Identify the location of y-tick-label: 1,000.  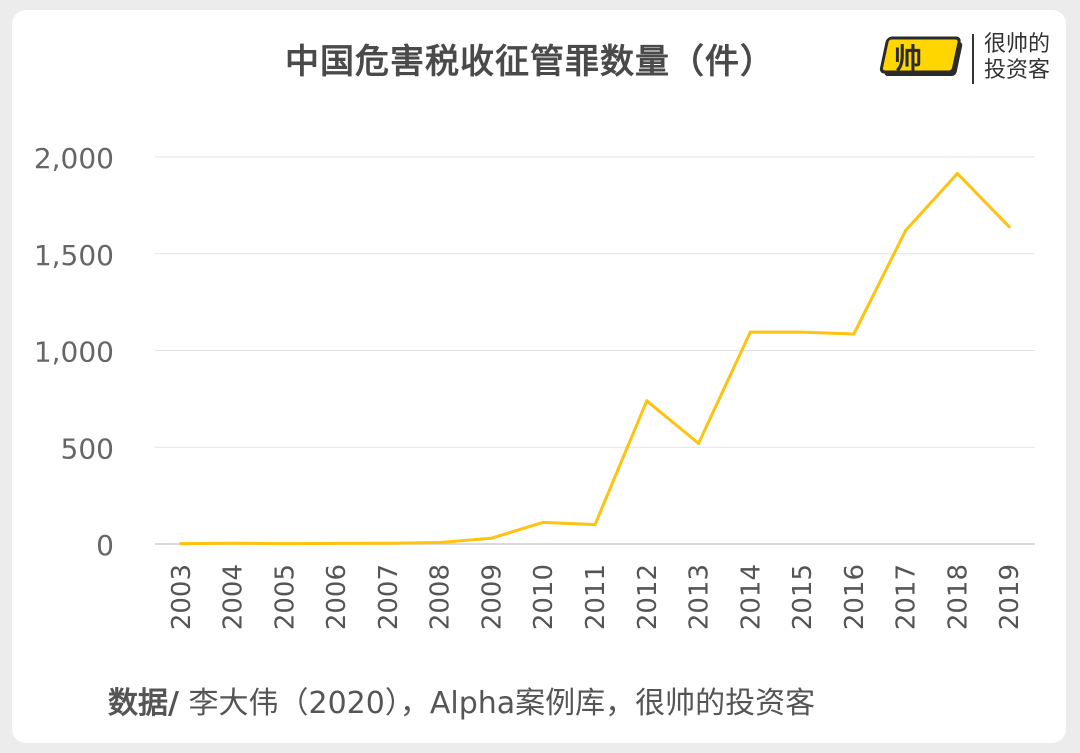
(74, 352).